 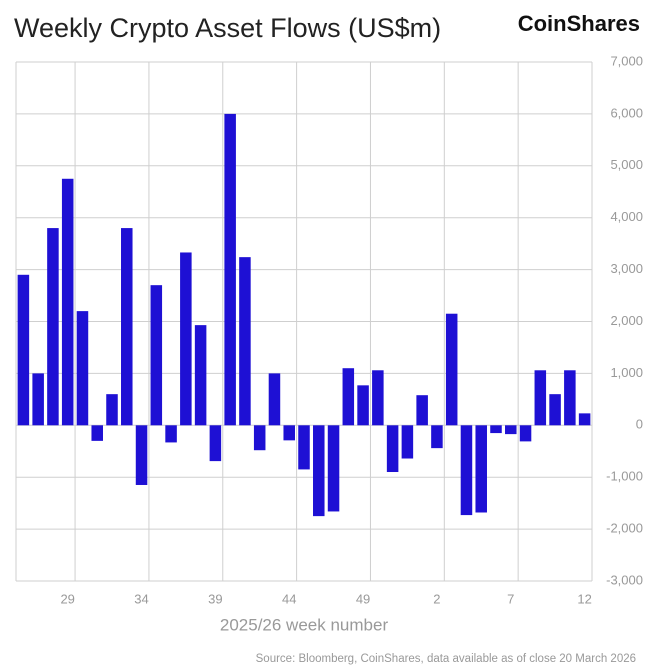 I want to click on x-tick-label: 34, so click(x=141, y=598).